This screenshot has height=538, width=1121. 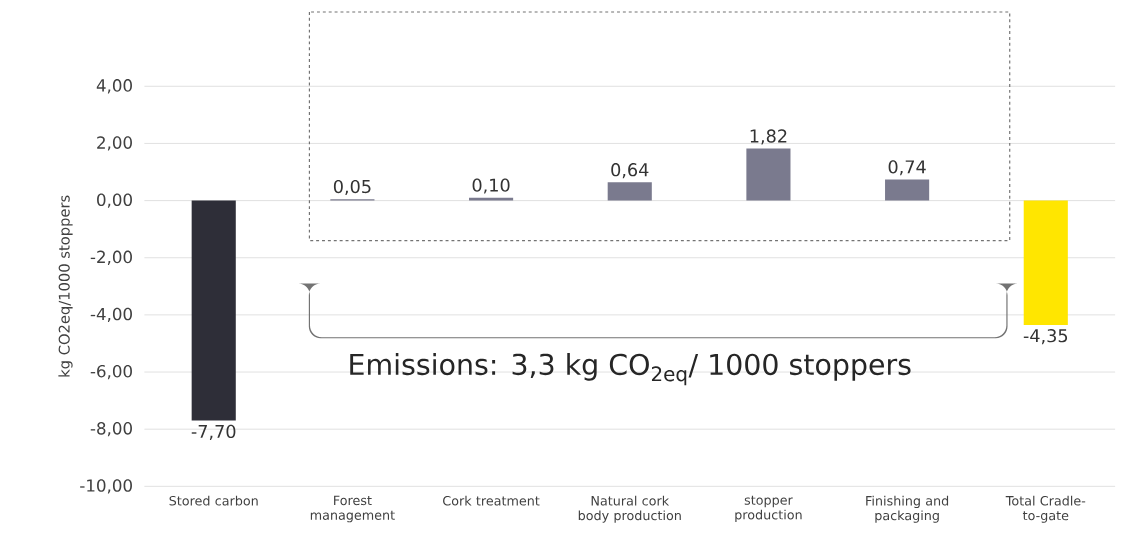 I want to click on x-tick-label: Cork treatment, so click(x=491, y=500).